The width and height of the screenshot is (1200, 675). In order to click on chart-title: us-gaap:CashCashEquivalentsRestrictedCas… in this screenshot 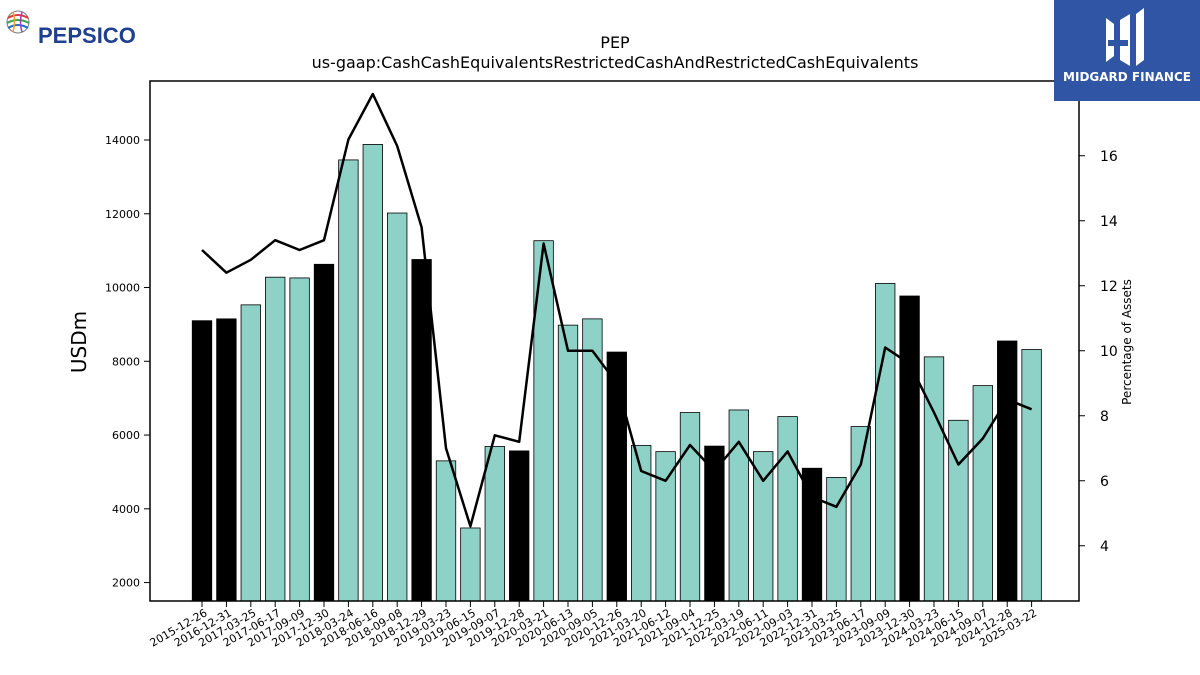, I will do `click(615, 62)`.